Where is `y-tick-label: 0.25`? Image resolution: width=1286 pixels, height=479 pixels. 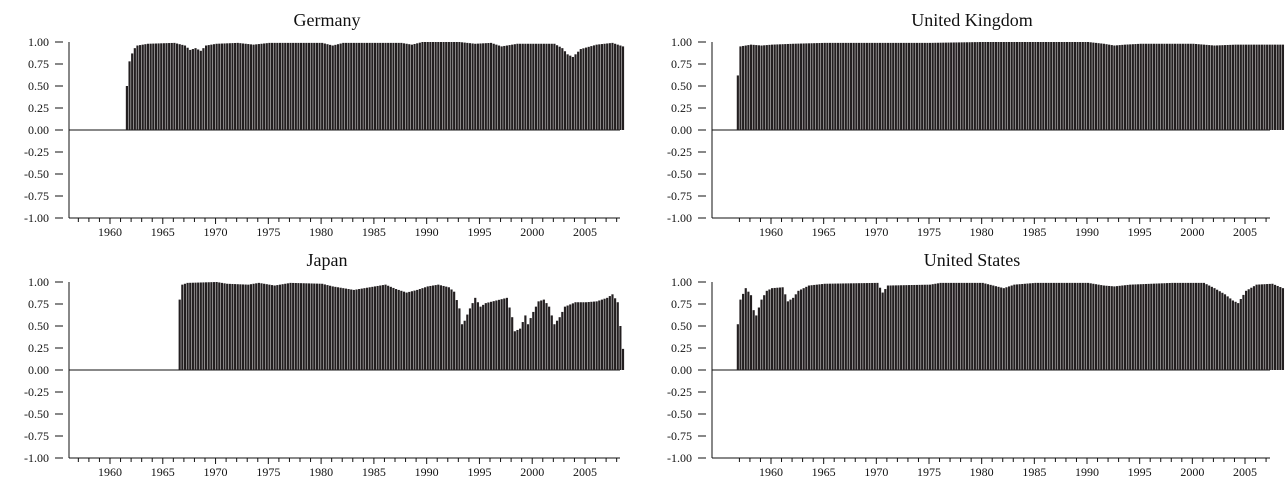 y-tick-label: 0.25 is located at coordinates (681, 108).